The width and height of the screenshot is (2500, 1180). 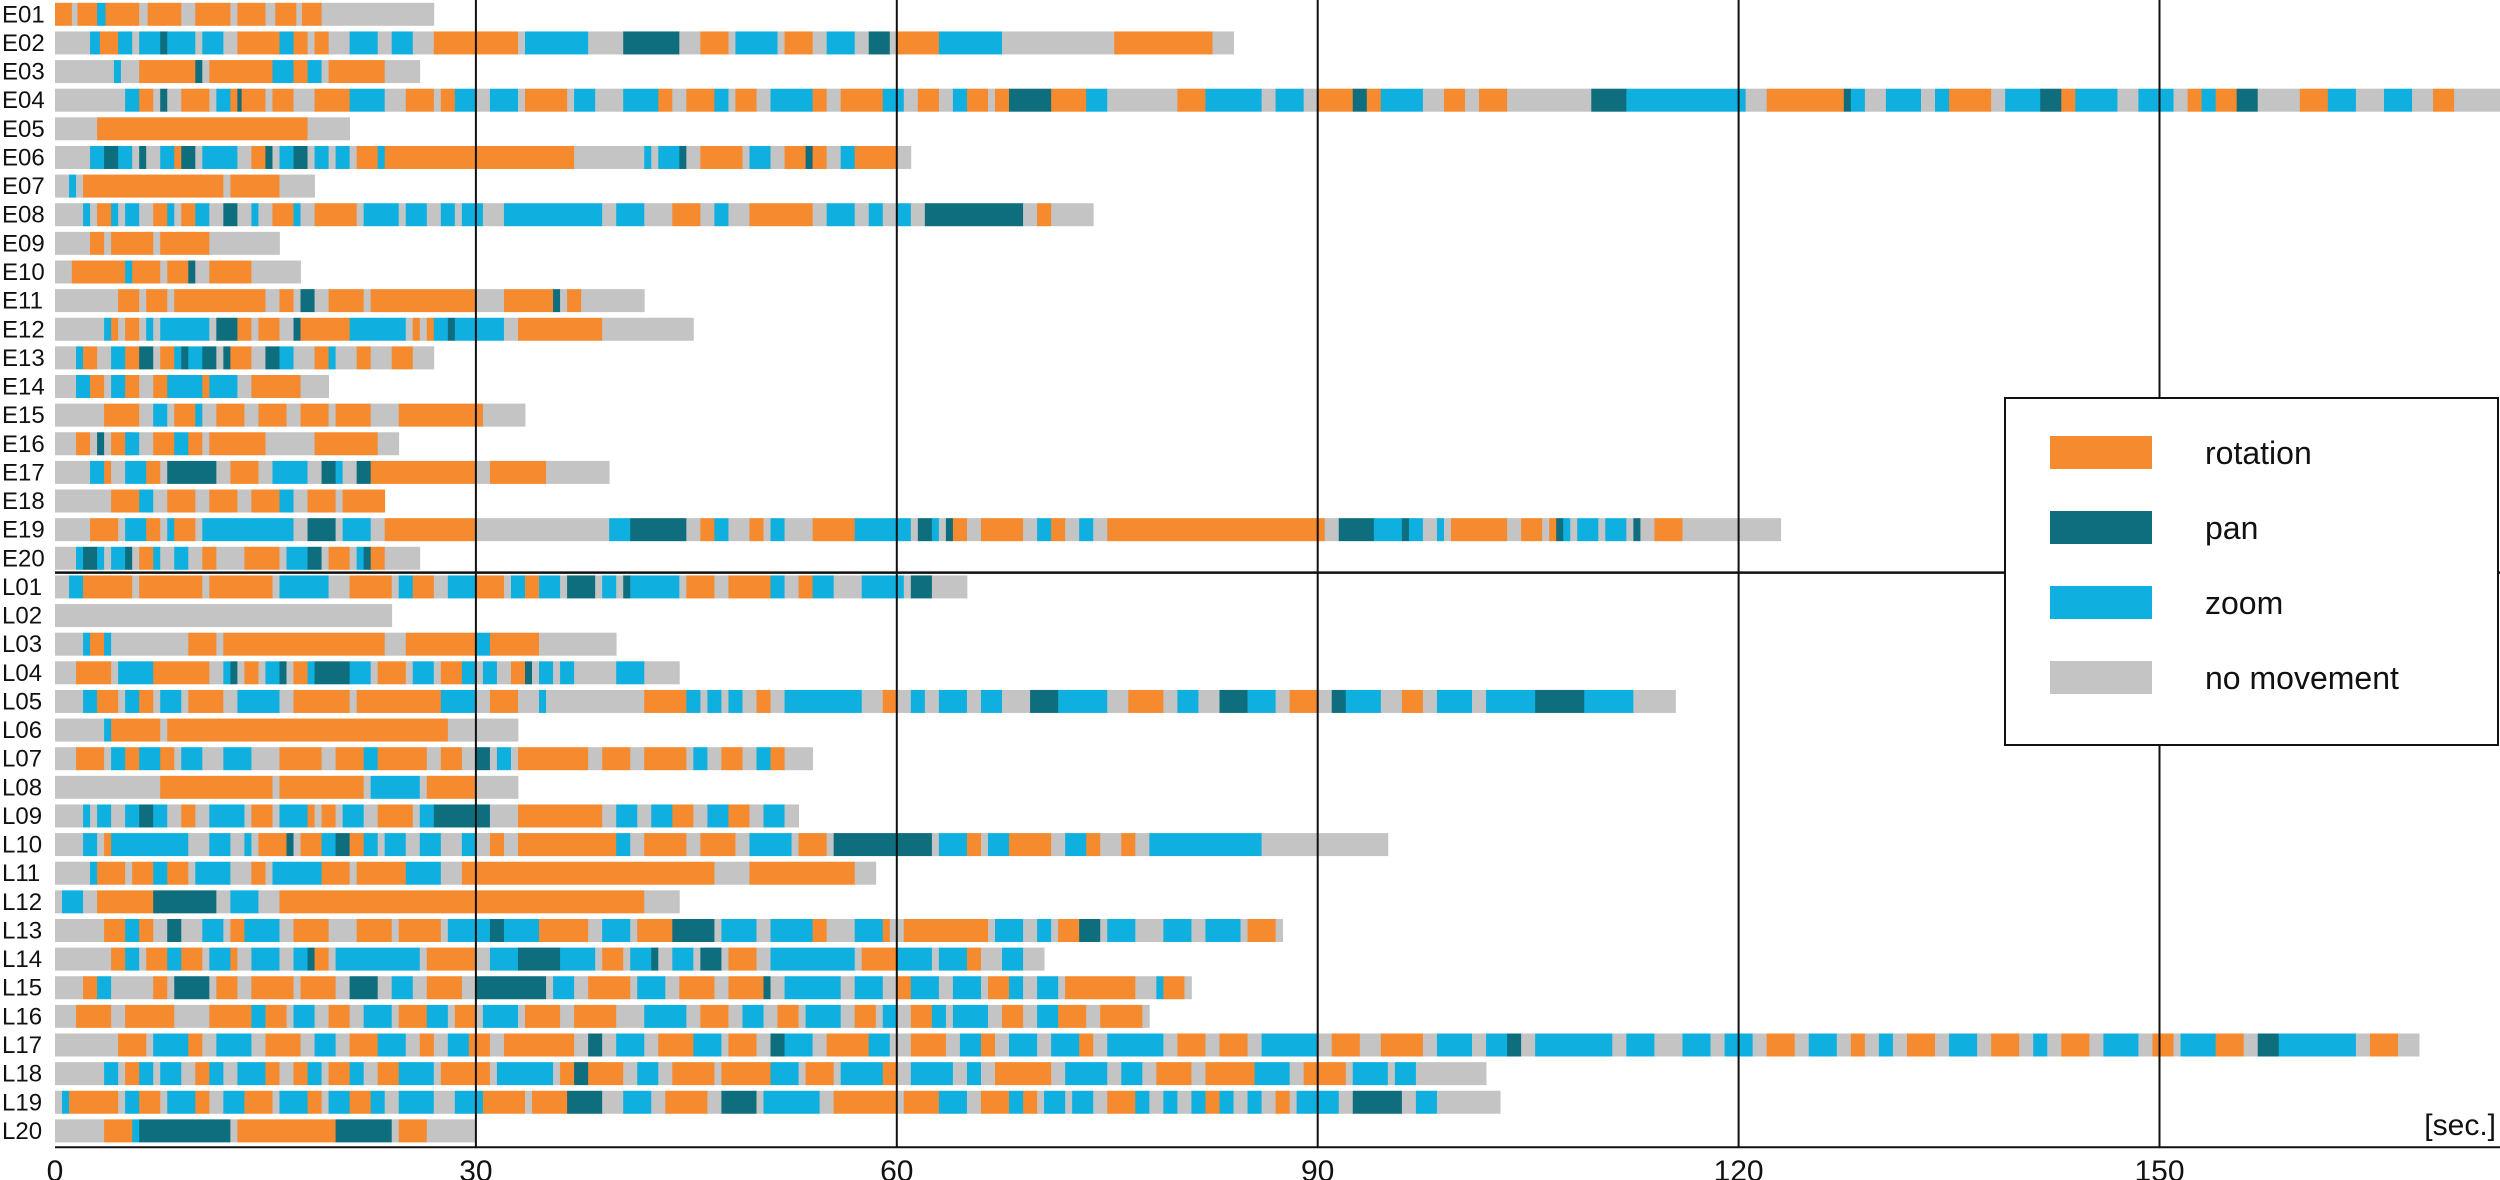 I want to click on row-E19, so click(x=918, y=530).